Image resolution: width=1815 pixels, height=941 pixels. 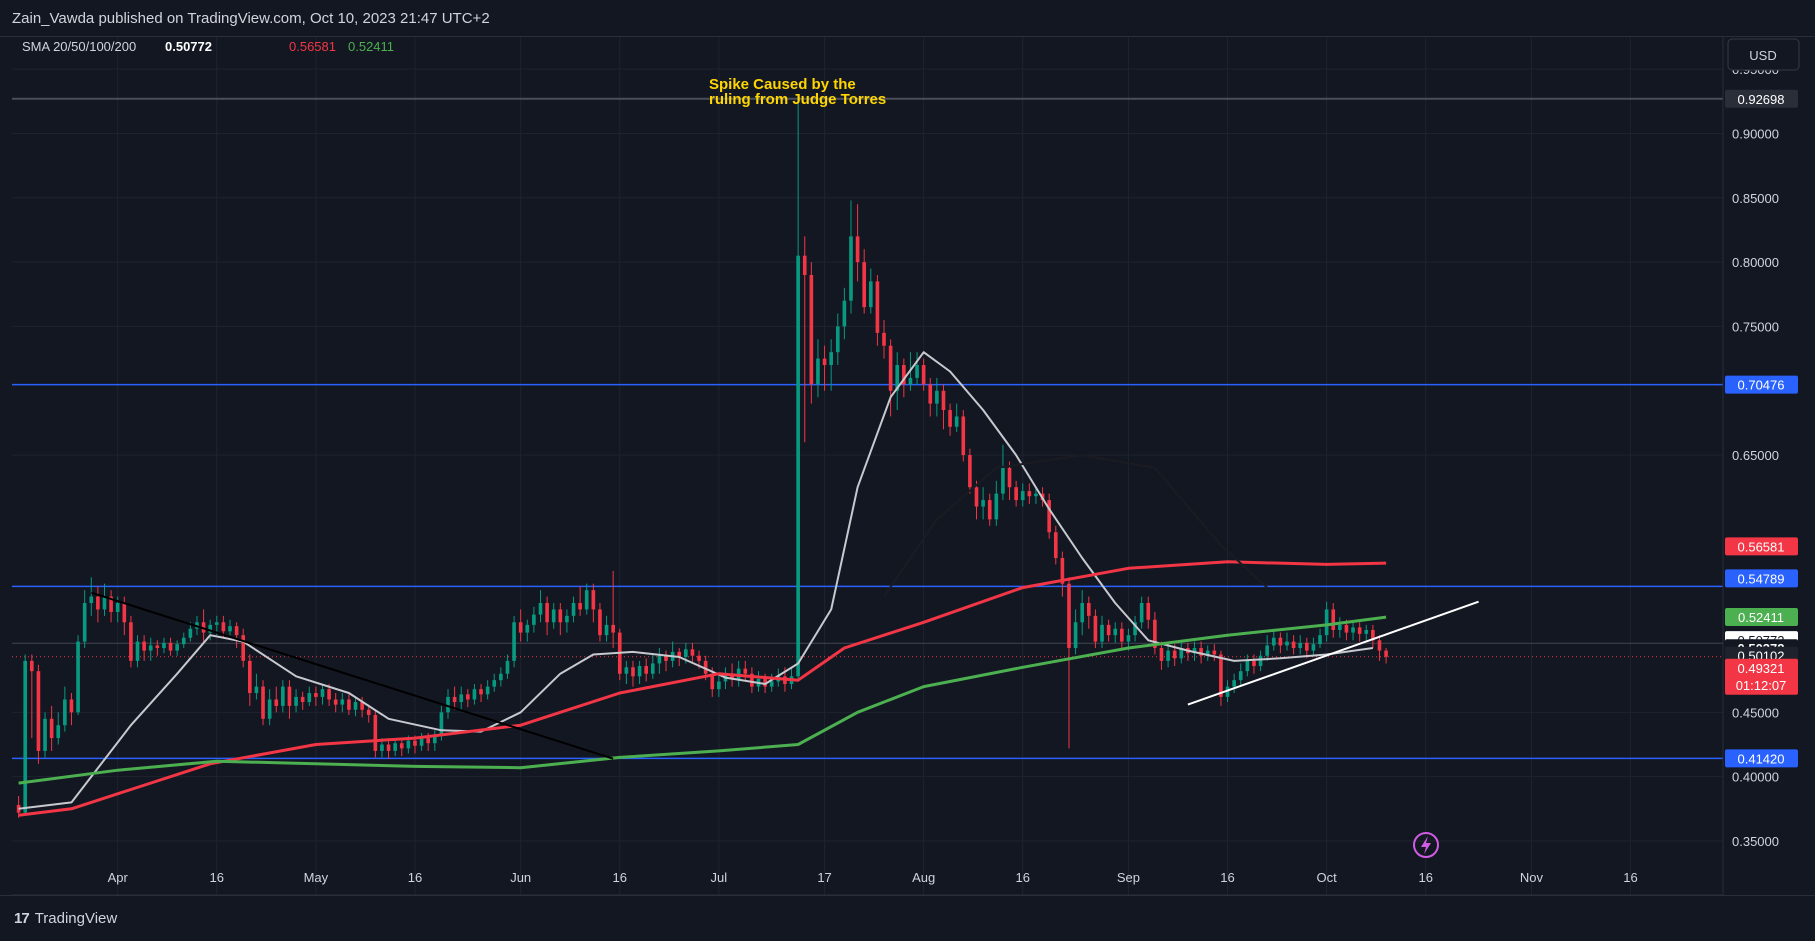 What do you see at coordinates (520, 877) in the screenshot?
I see `x-tick-label: Jun` at bounding box center [520, 877].